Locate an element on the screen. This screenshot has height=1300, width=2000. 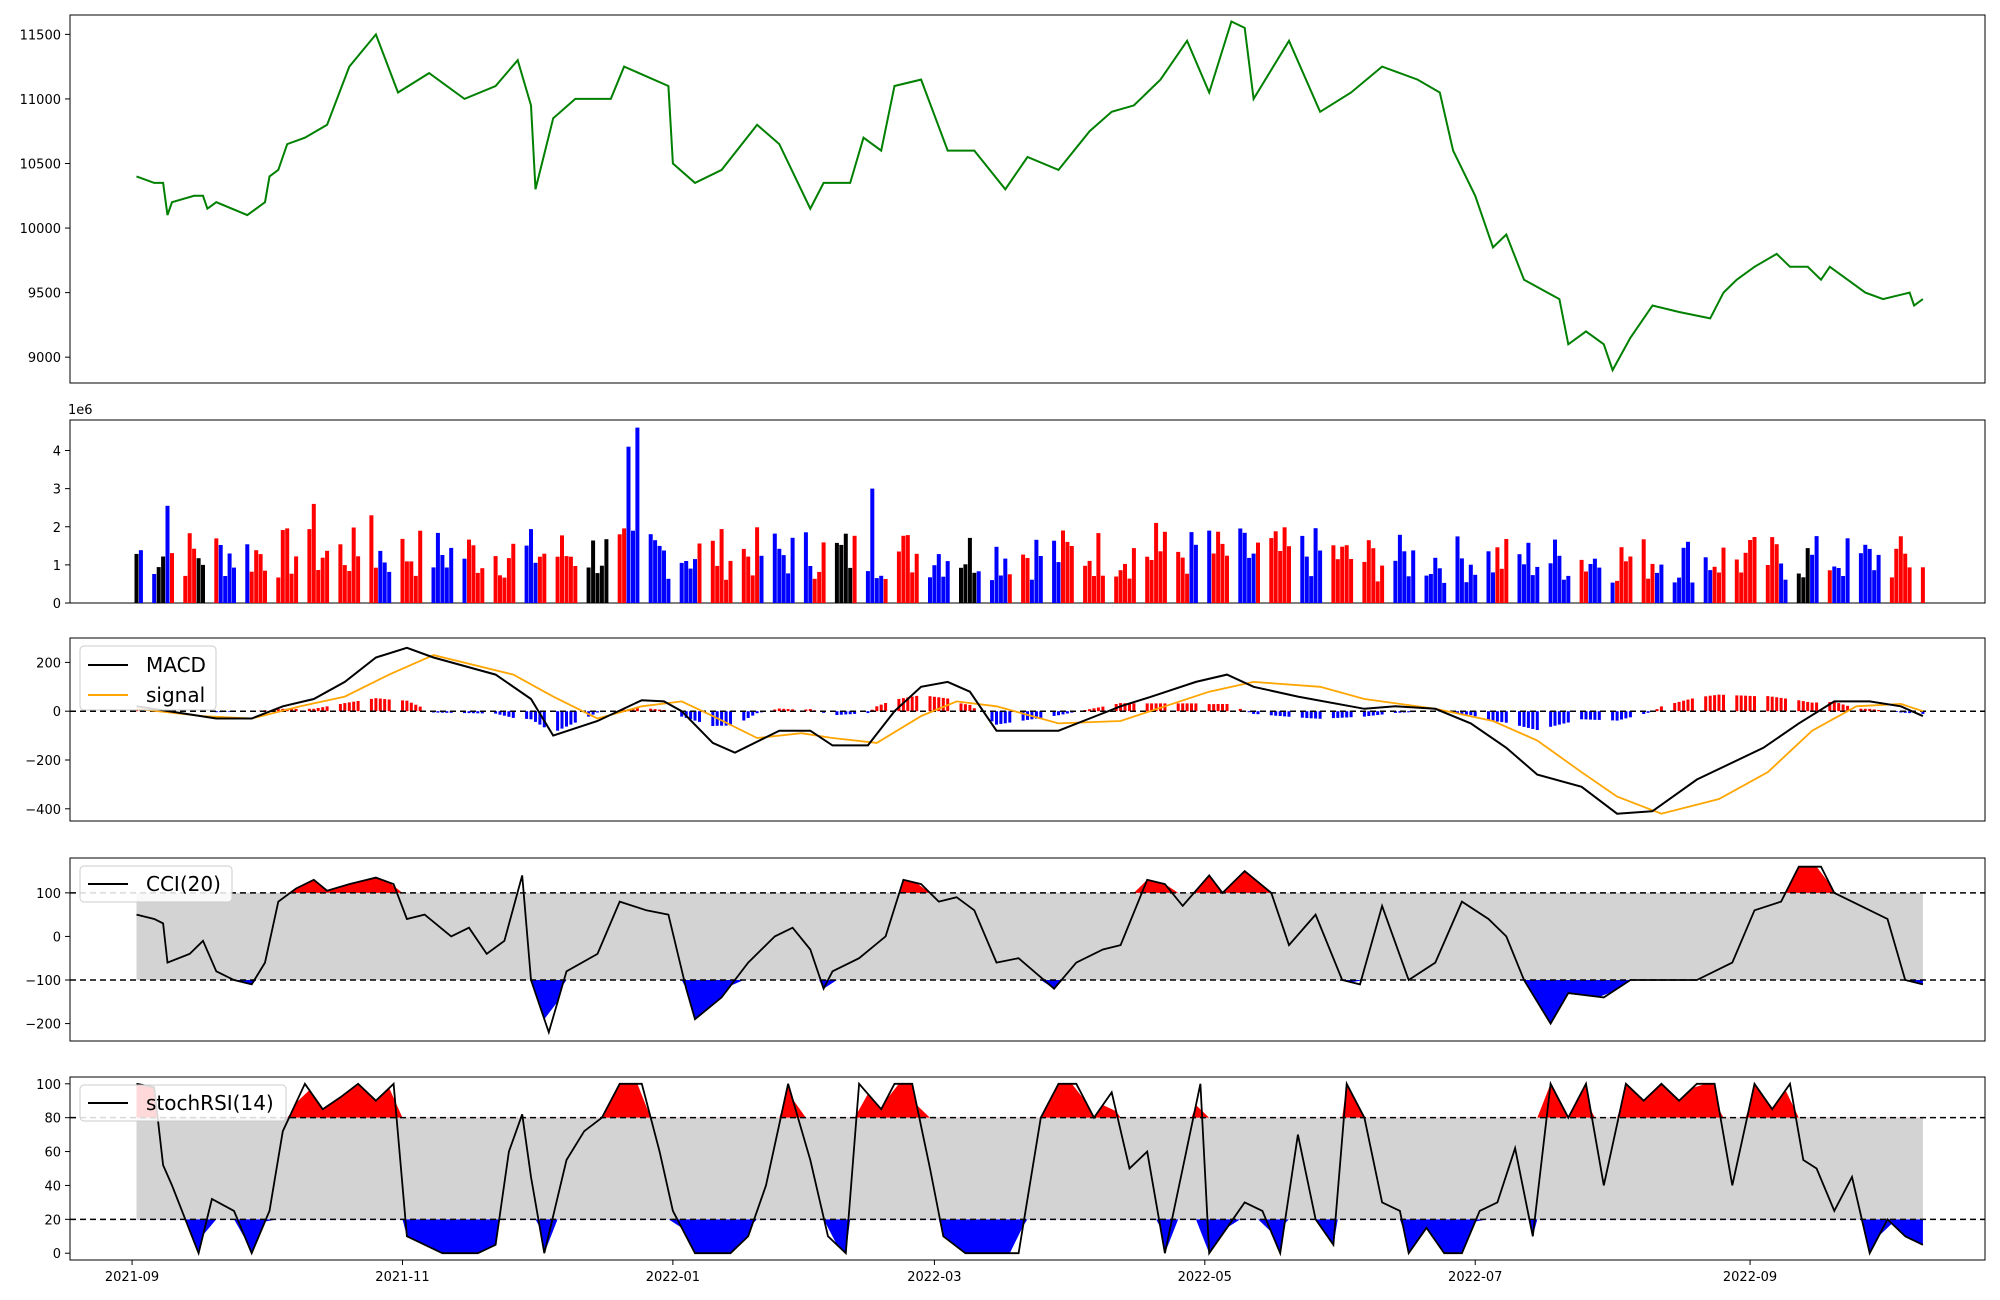
x-tick-label: 2021-11 is located at coordinates (402, 1277).